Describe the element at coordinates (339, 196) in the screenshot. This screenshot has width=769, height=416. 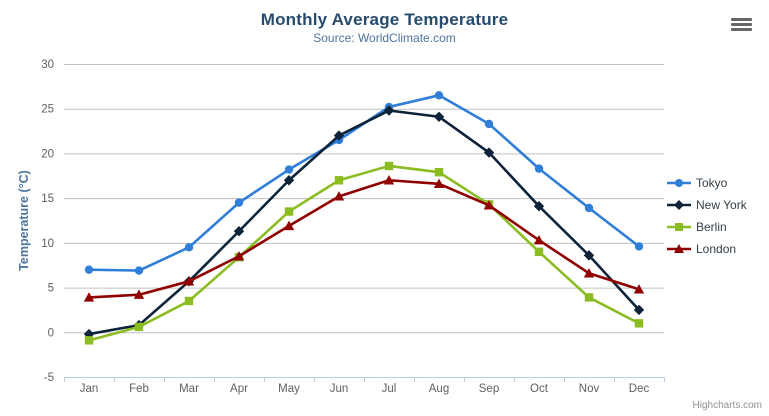
I see `point-london-Jun` at that location.